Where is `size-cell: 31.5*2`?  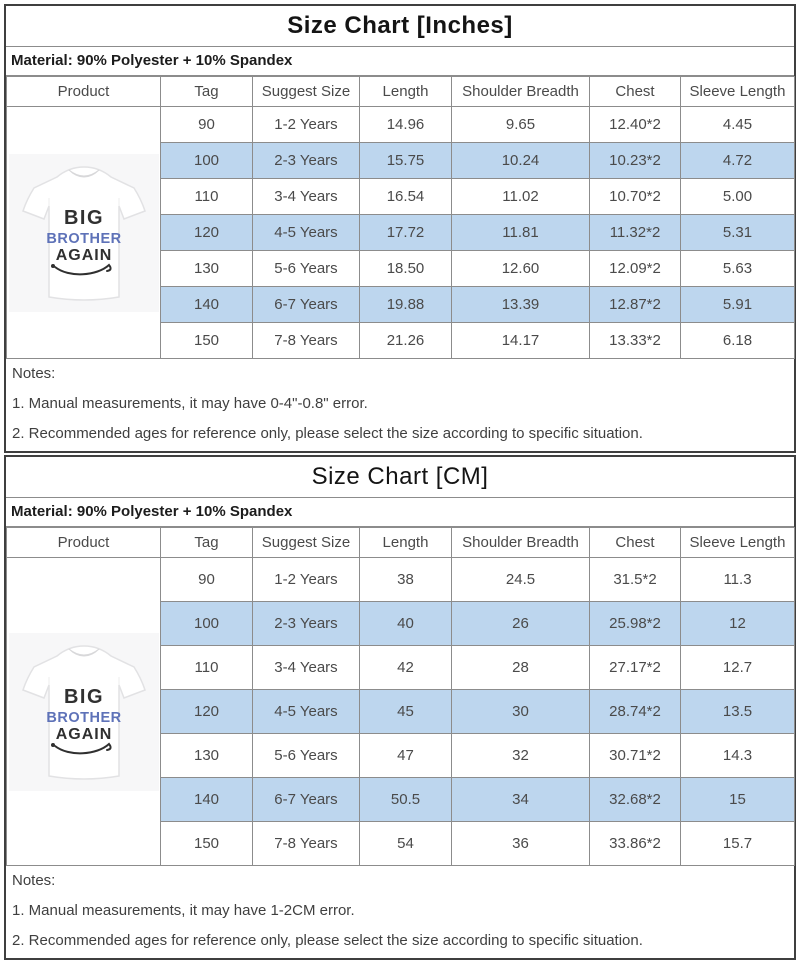
size-cell: 31.5*2 is located at coordinates (635, 579).